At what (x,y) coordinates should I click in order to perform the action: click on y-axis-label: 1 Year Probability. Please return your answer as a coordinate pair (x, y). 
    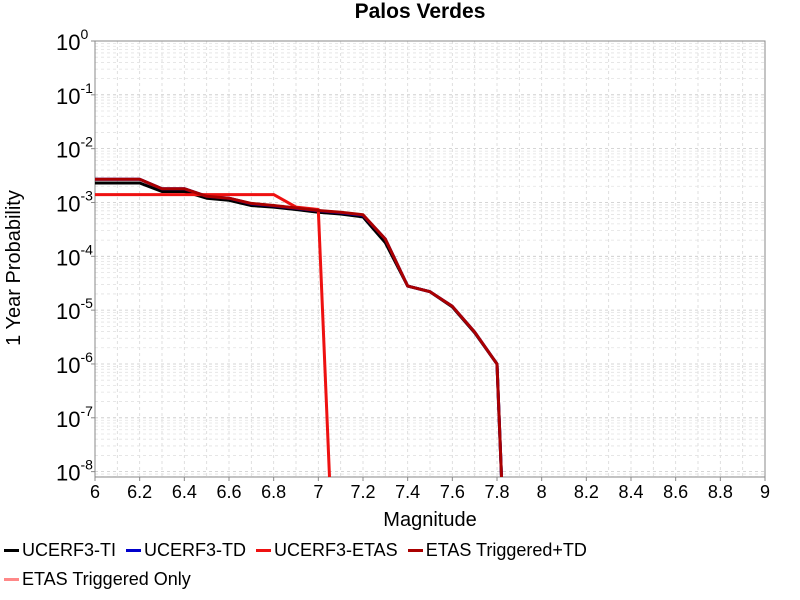
    Looking at the image, I should click on (14, 268).